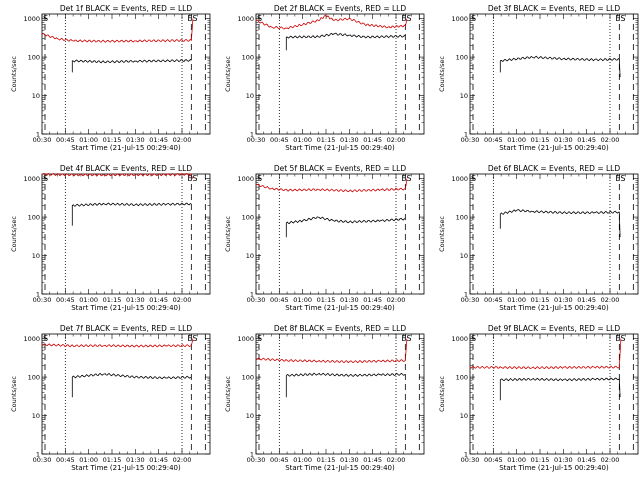 This screenshot has height=480, width=640. I want to click on panel-title: Det 7f BLACK = Events, RED = LLD, so click(126, 328).